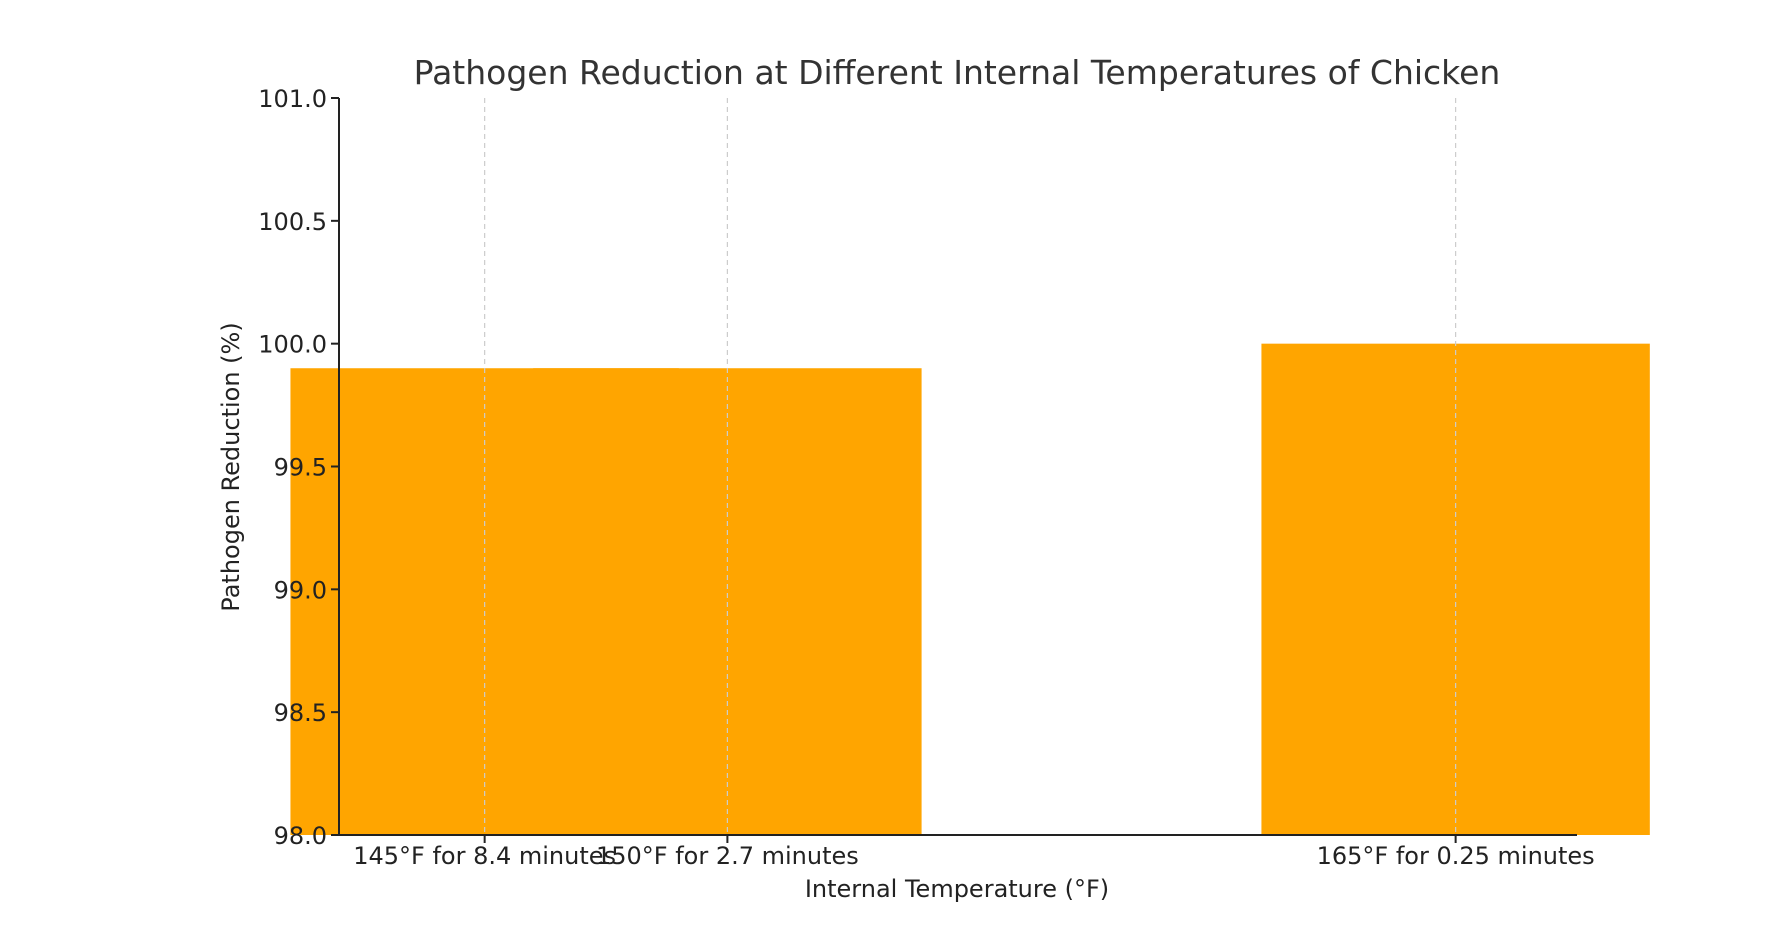 This screenshot has height=930, width=1786. What do you see at coordinates (292, 222) in the screenshot?
I see `y-tick-label-6: 100.5` at bounding box center [292, 222].